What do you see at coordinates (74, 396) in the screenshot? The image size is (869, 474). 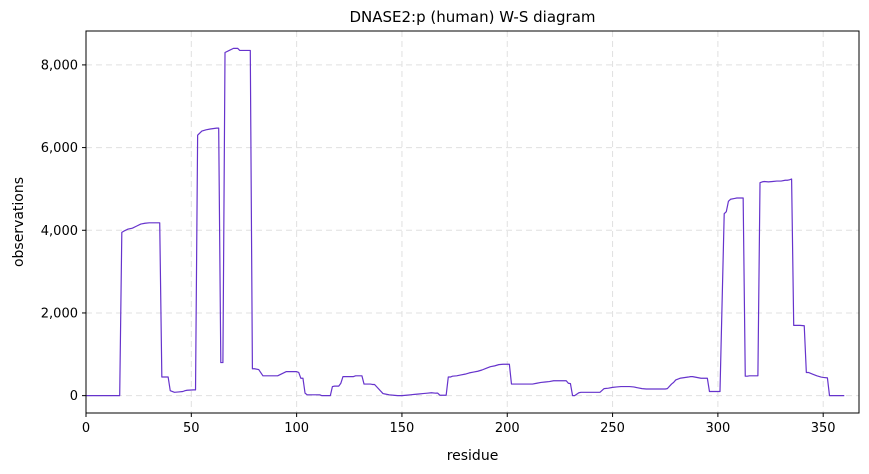 I see `y-tick-label: 0` at bounding box center [74, 396].